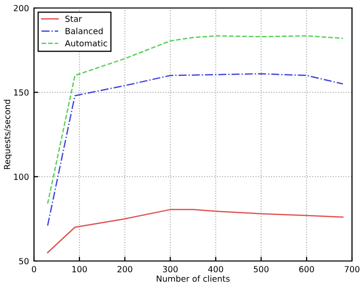  I want to click on legend-label: Star, so click(73, 19).